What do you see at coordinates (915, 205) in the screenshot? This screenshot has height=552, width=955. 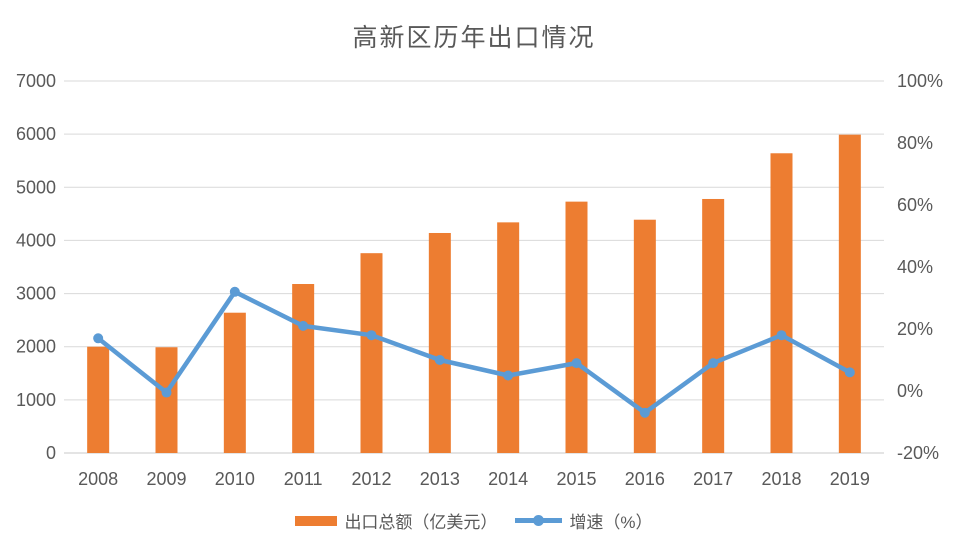 I see `y-axis-right-tick-label: 60%` at bounding box center [915, 205].